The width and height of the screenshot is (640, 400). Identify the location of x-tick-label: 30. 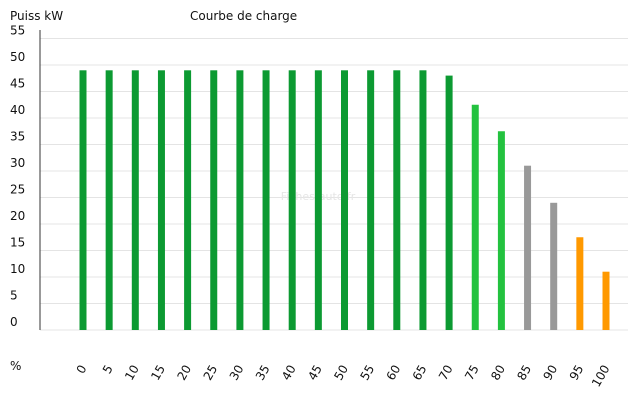
(237, 373).